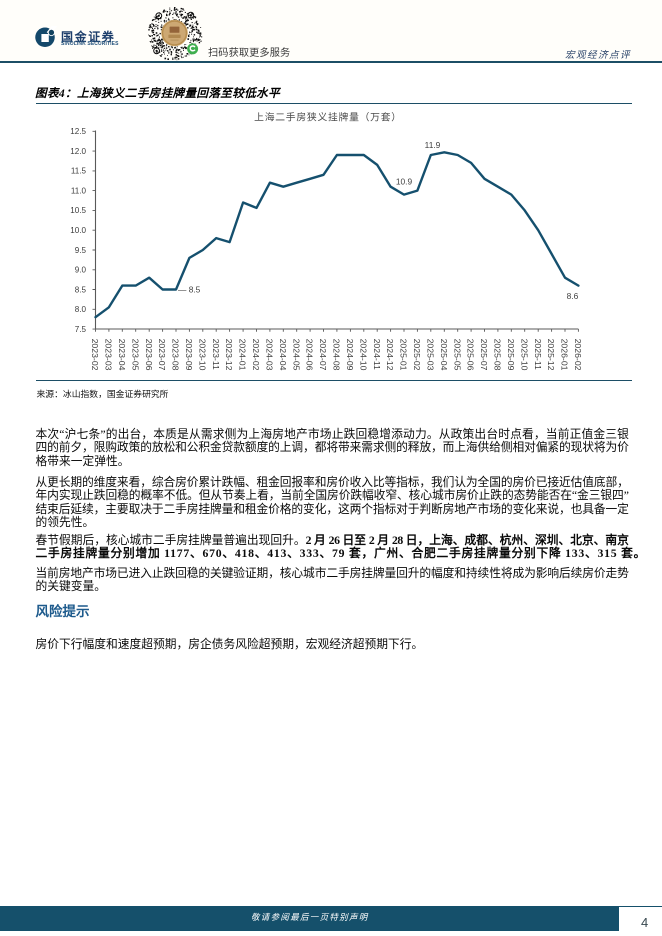 The height and width of the screenshot is (936, 662). Describe the element at coordinates (337, 355) in the screenshot. I see `svg-text: 2024-08` at that location.